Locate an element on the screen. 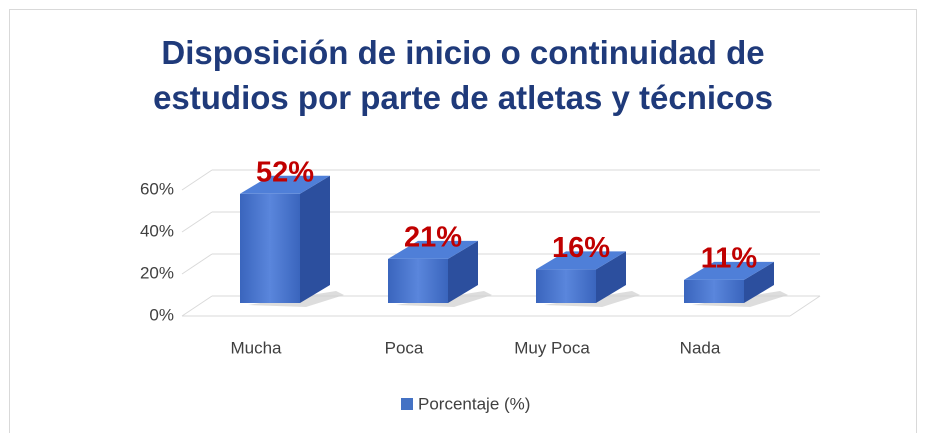 This screenshot has height=433, width=927. data-label: 52% is located at coordinates (285, 172).